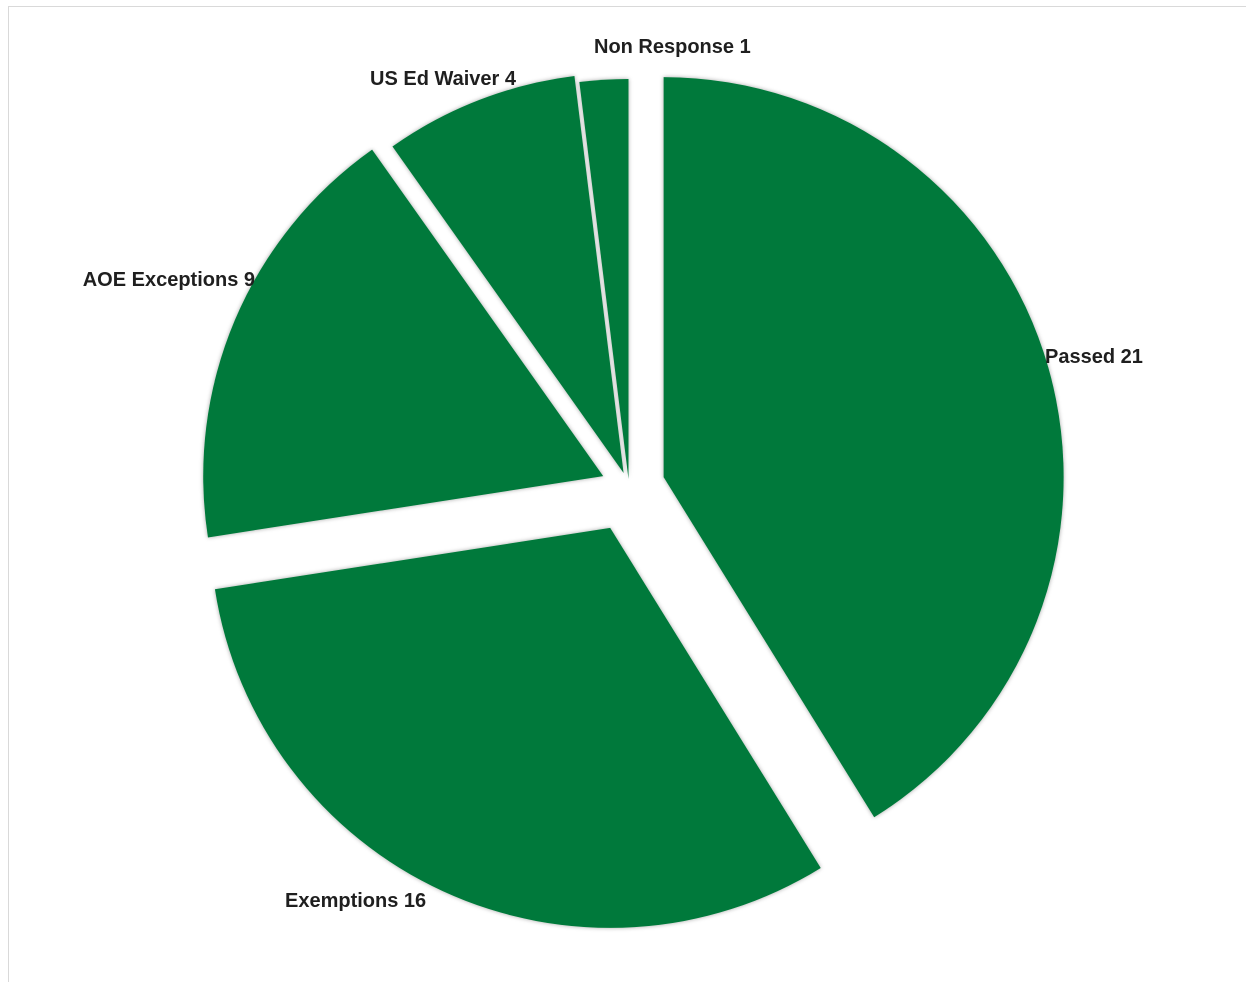 The height and width of the screenshot is (986, 1250). Describe the element at coordinates (1094, 357) in the screenshot. I see `pie-label-passed: Passed 21` at that location.